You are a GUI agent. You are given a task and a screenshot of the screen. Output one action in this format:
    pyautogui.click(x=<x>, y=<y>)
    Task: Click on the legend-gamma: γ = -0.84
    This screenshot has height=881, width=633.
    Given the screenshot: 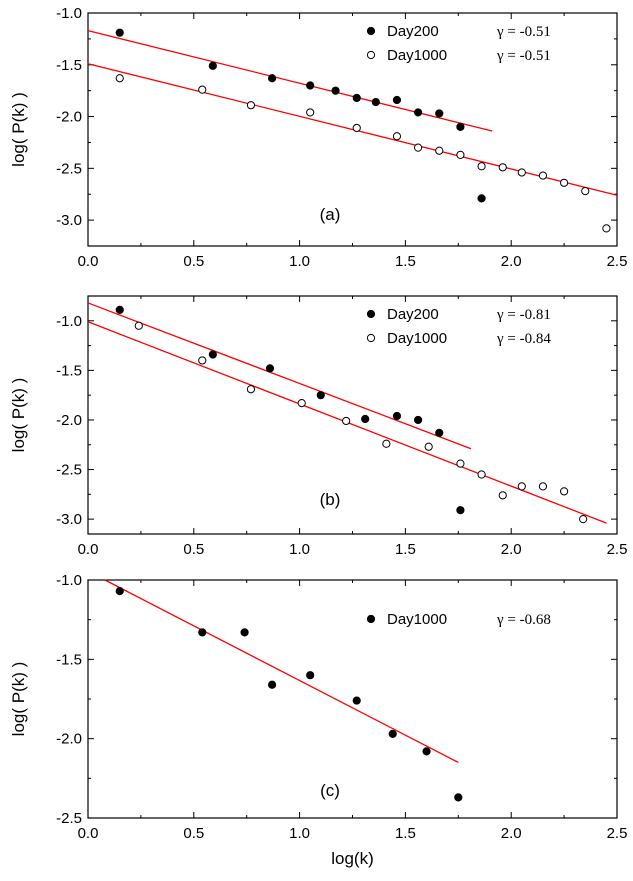 What is the action you would take?
    pyautogui.click(x=523, y=339)
    